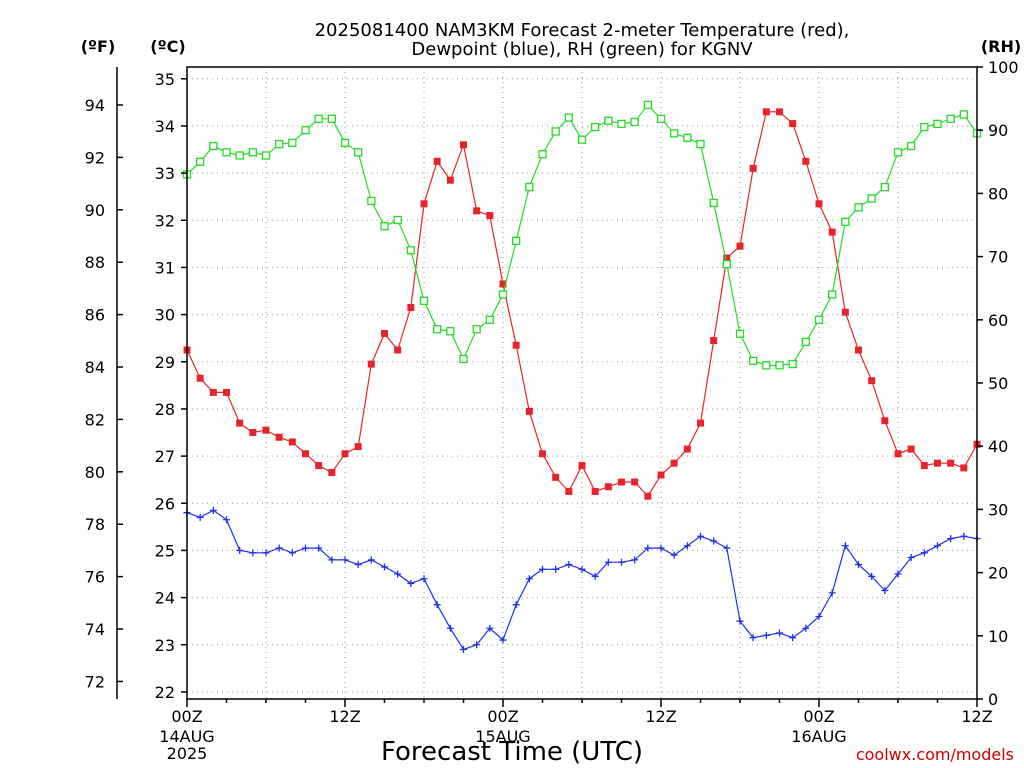 This screenshot has width=1024, height=768. Describe the element at coordinates (998, 509) in the screenshot. I see `rh-tick-label: 30` at that location.